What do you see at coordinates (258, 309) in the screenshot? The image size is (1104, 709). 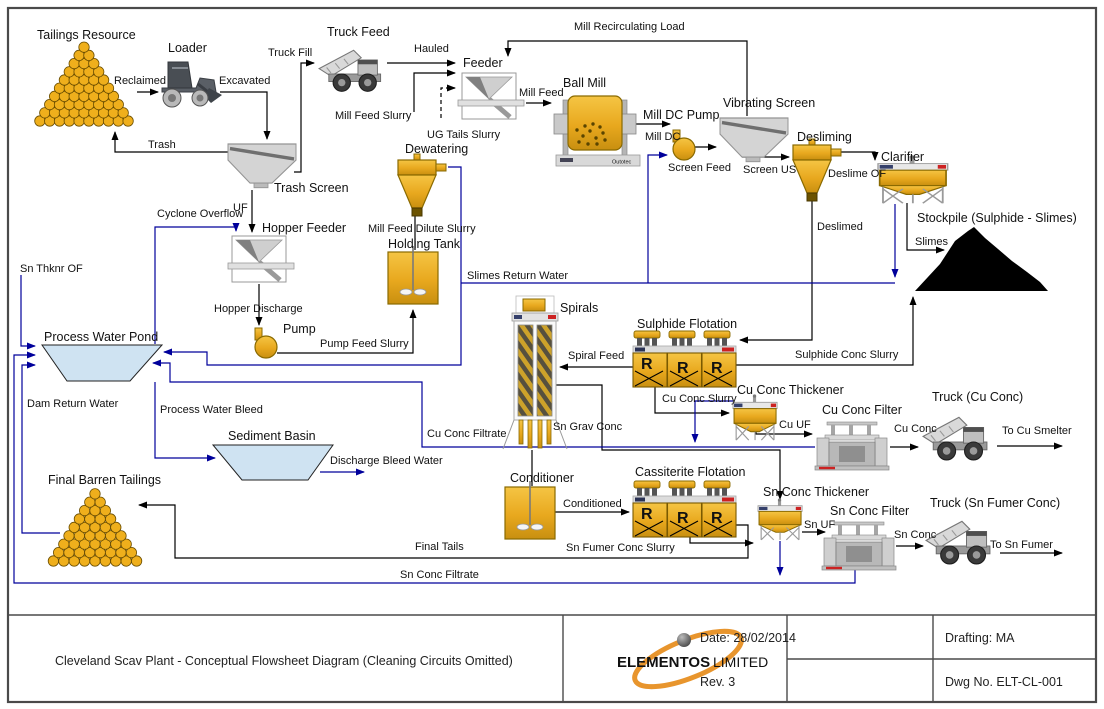 I see `label-hopper-discharge: Hopper Discharge` at bounding box center [258, 309].